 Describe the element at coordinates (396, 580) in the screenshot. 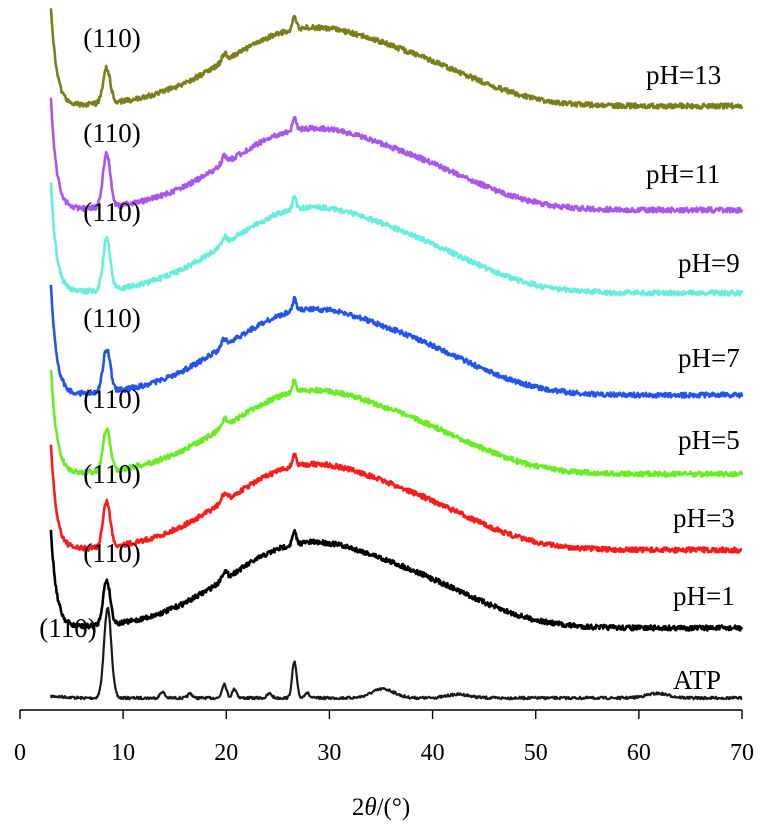

I see `series-line-pH1` at that location.